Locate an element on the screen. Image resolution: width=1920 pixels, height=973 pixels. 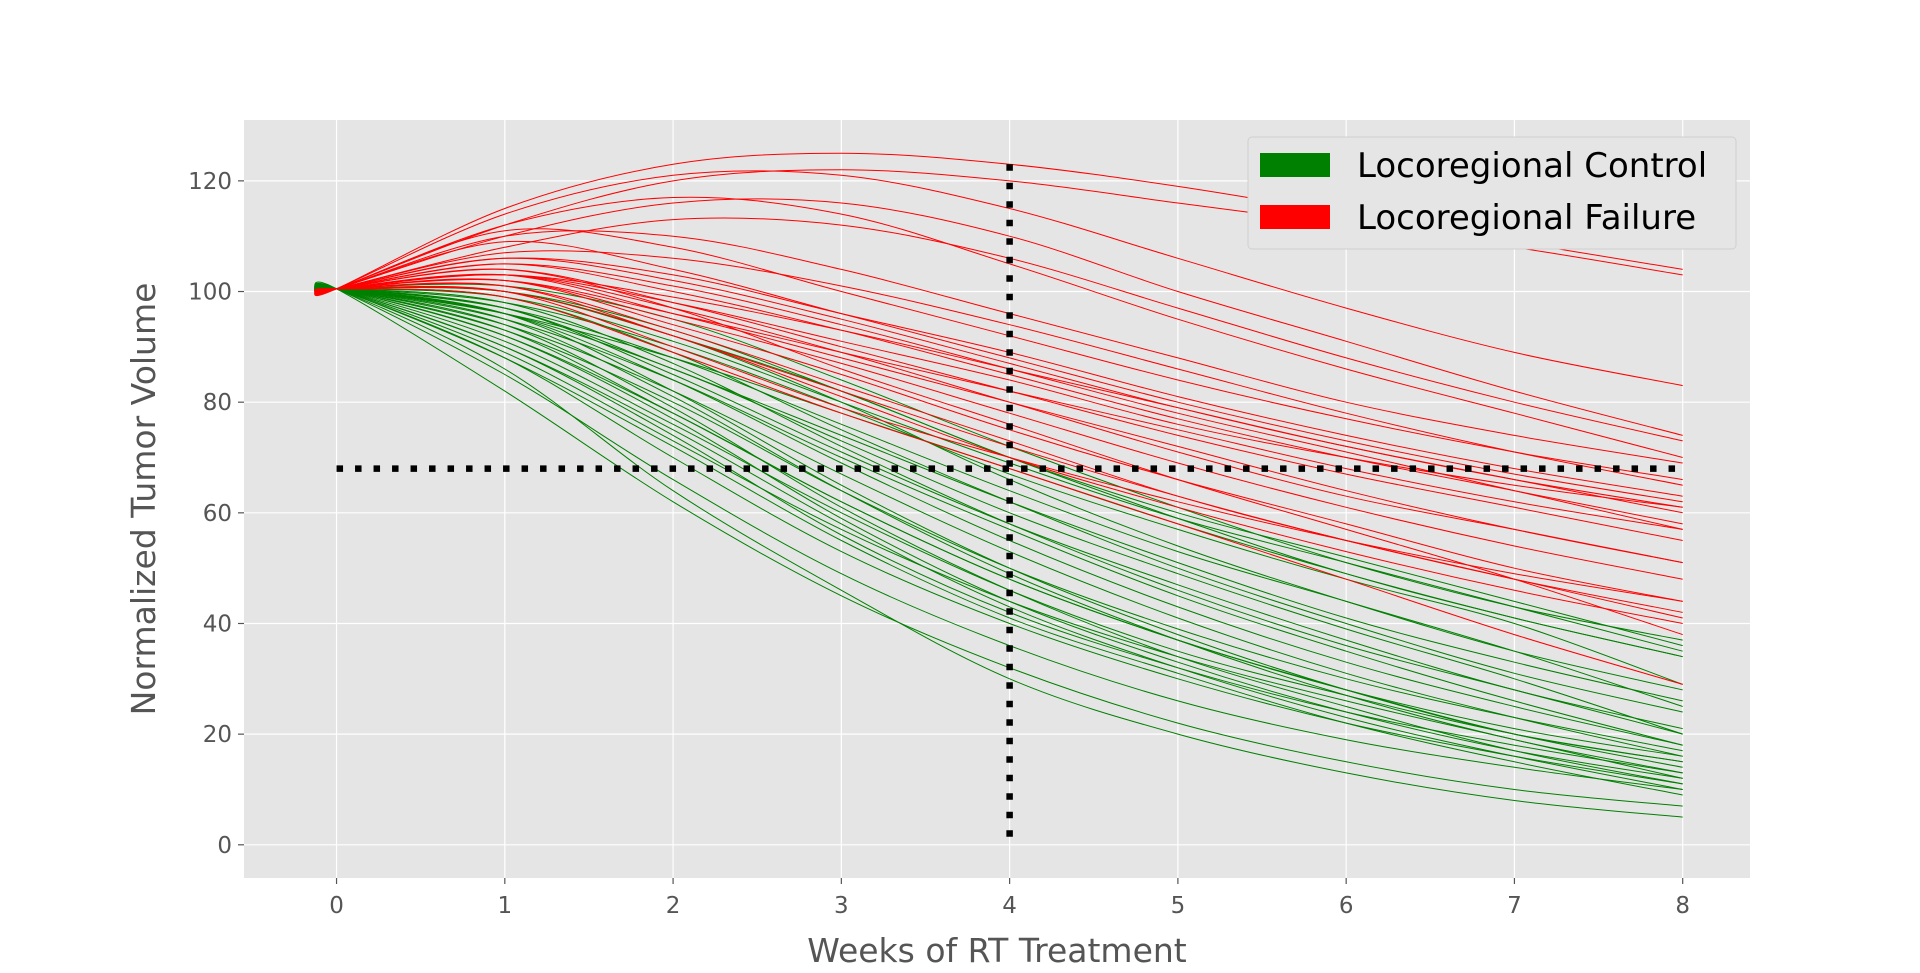
x-tick-label: 8 is located at coordinates (1682, 906).